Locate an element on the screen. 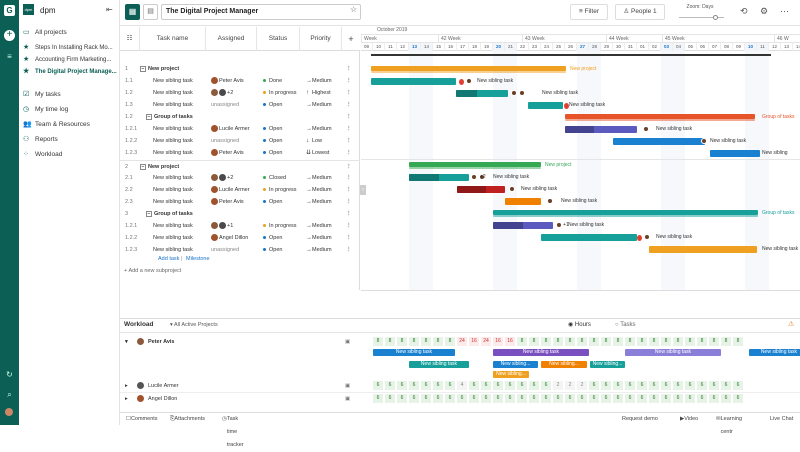 The width and height of the screenshot is (800, 452). workload-person-row: ▾ Peter Avis ▣ is located at coordinates (240, 342).